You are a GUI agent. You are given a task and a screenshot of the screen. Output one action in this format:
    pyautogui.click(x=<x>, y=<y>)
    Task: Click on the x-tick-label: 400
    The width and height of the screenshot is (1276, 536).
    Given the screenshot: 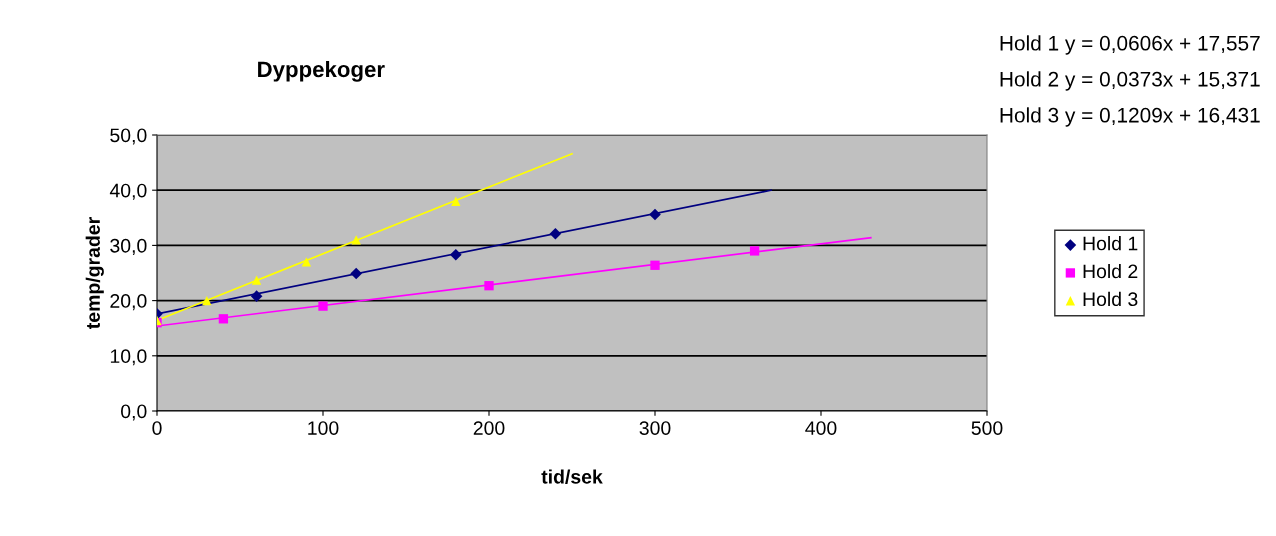 What is the action you would take?
    pyautogui.click(x=821, y=428)
    